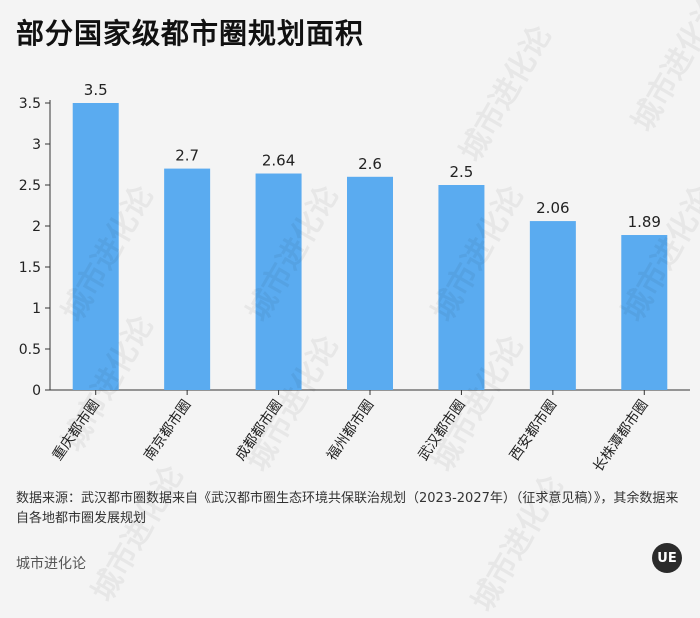 Image resolution: width=700 pixels, height=618 pixels. What do you see at coordinates (51, 564) in the screenshot?
I see `brand-name: 城市进化论` at bounding box center [51, 564].